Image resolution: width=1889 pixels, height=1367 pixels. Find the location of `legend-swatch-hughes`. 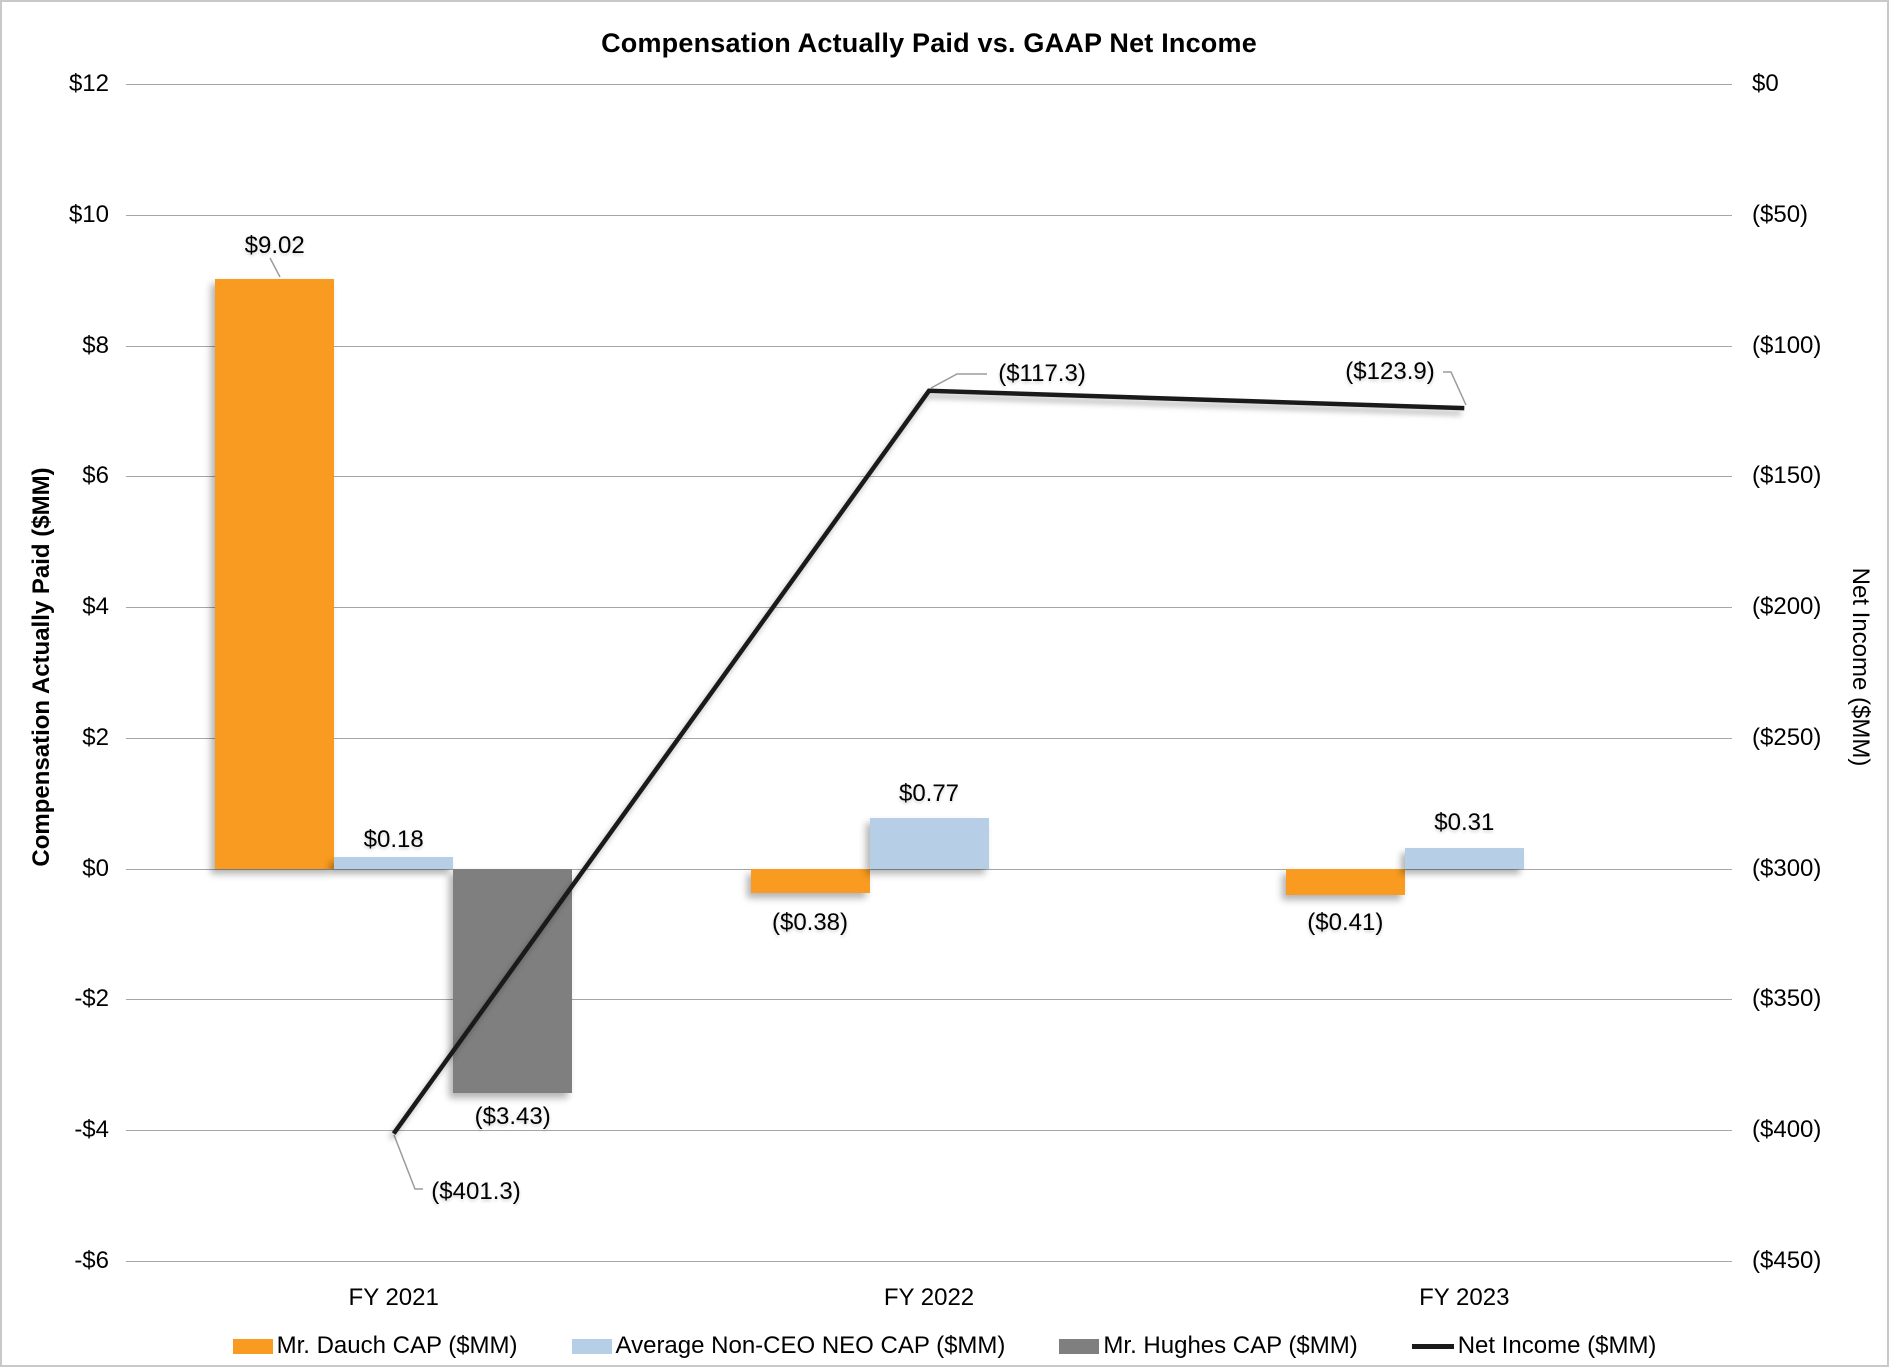

legend-swatch-hughes is located at coordinates (1079, 1346).